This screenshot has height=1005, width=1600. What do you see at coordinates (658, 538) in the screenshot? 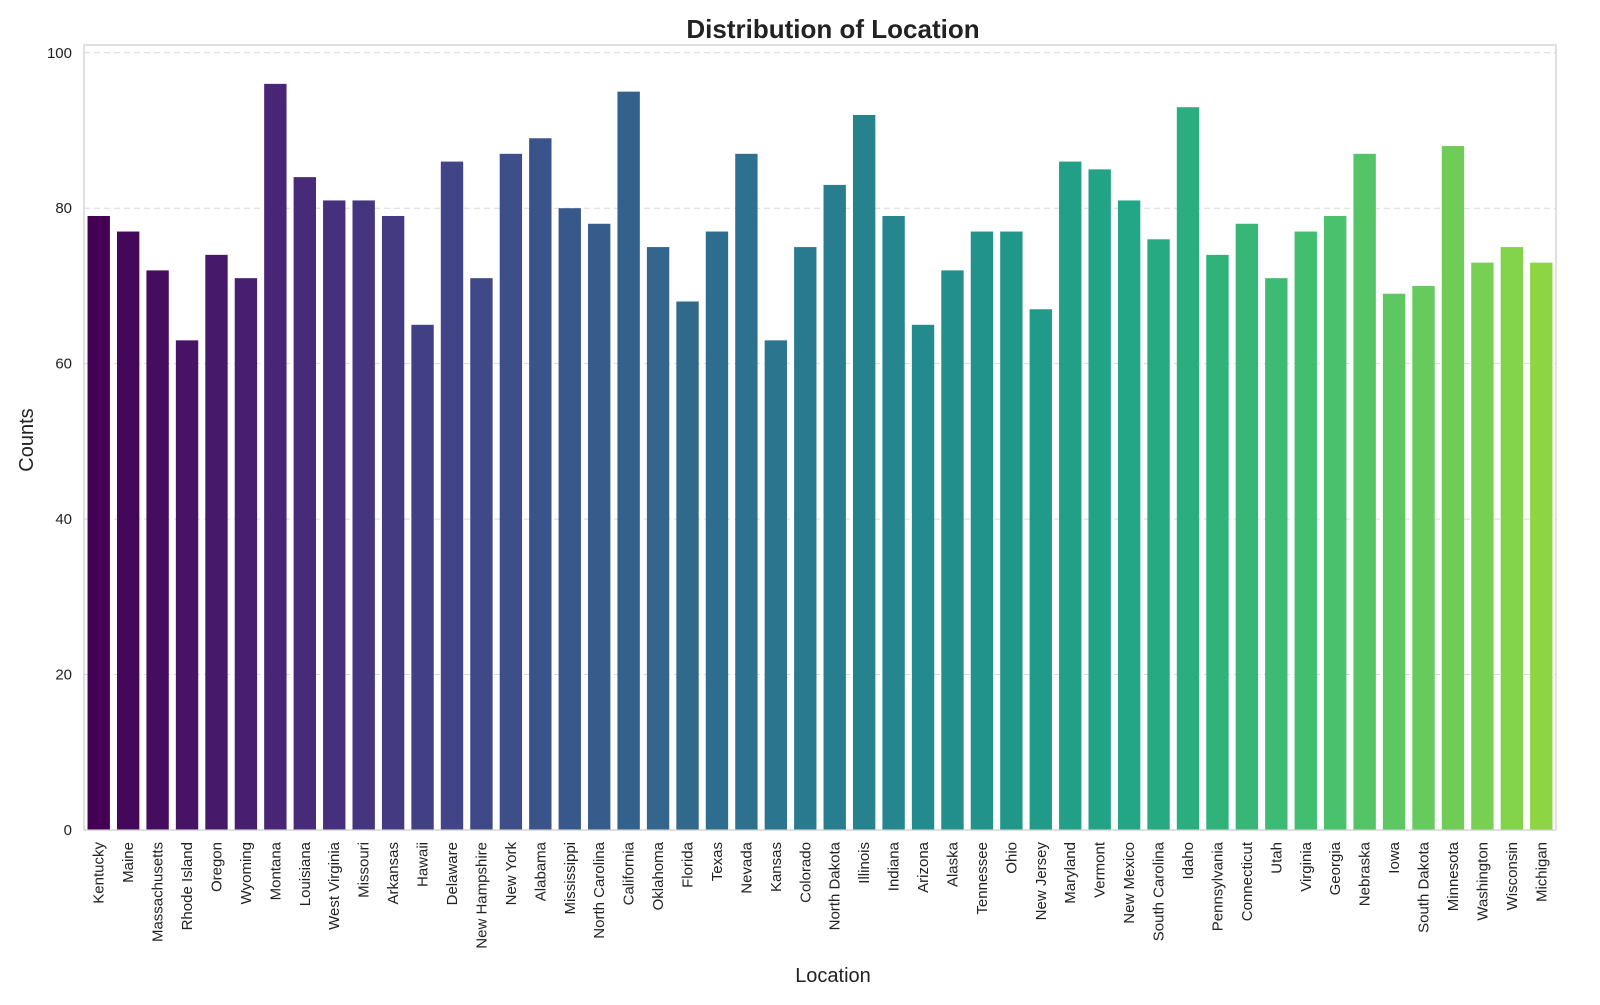
I see `bar-oklahoma` at bounding box center [658, 538].